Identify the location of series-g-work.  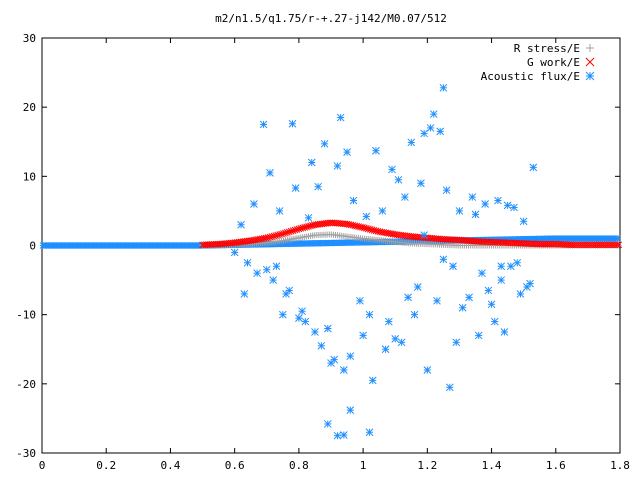
(411, 234).